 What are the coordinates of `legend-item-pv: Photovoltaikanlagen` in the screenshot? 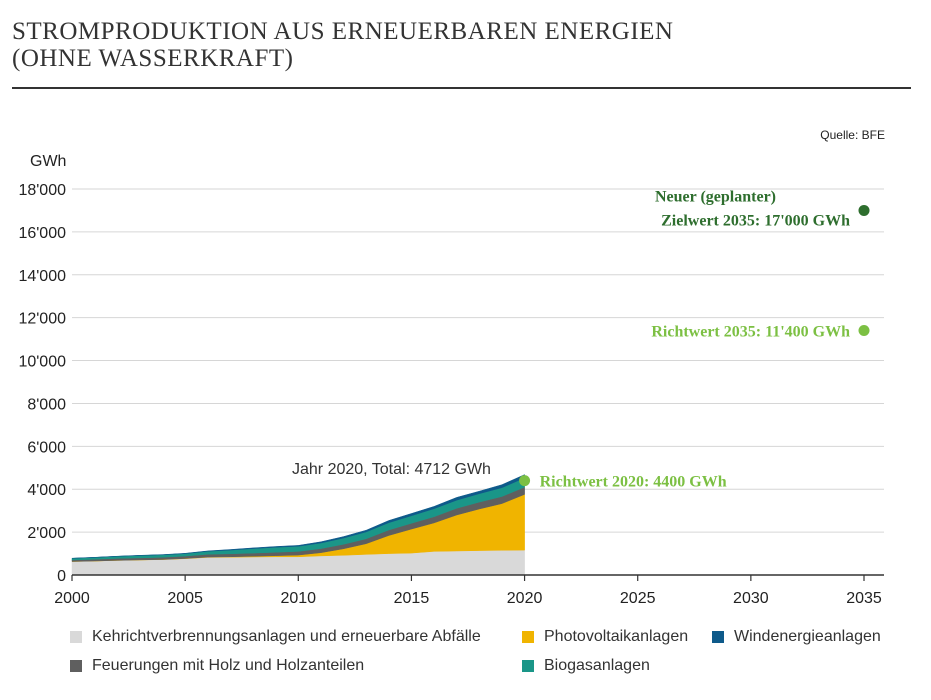 It's located at (605, 637).